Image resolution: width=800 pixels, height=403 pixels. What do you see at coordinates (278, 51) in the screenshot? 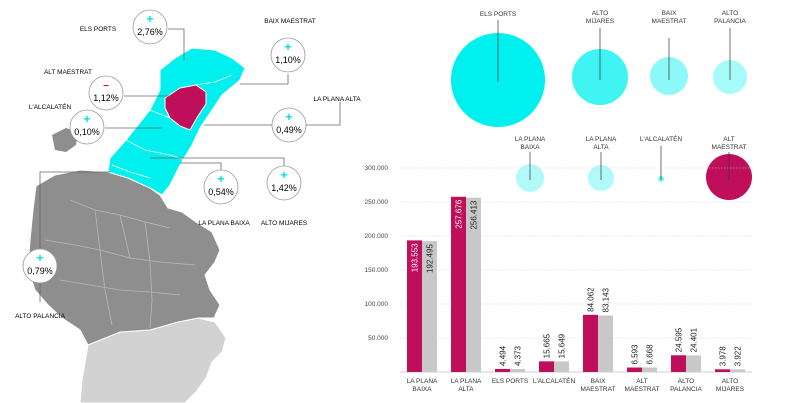
I see `callout-baix-maestrat: + 1,10% BAIX MAESTRAT` at bounding box center [278, 51].